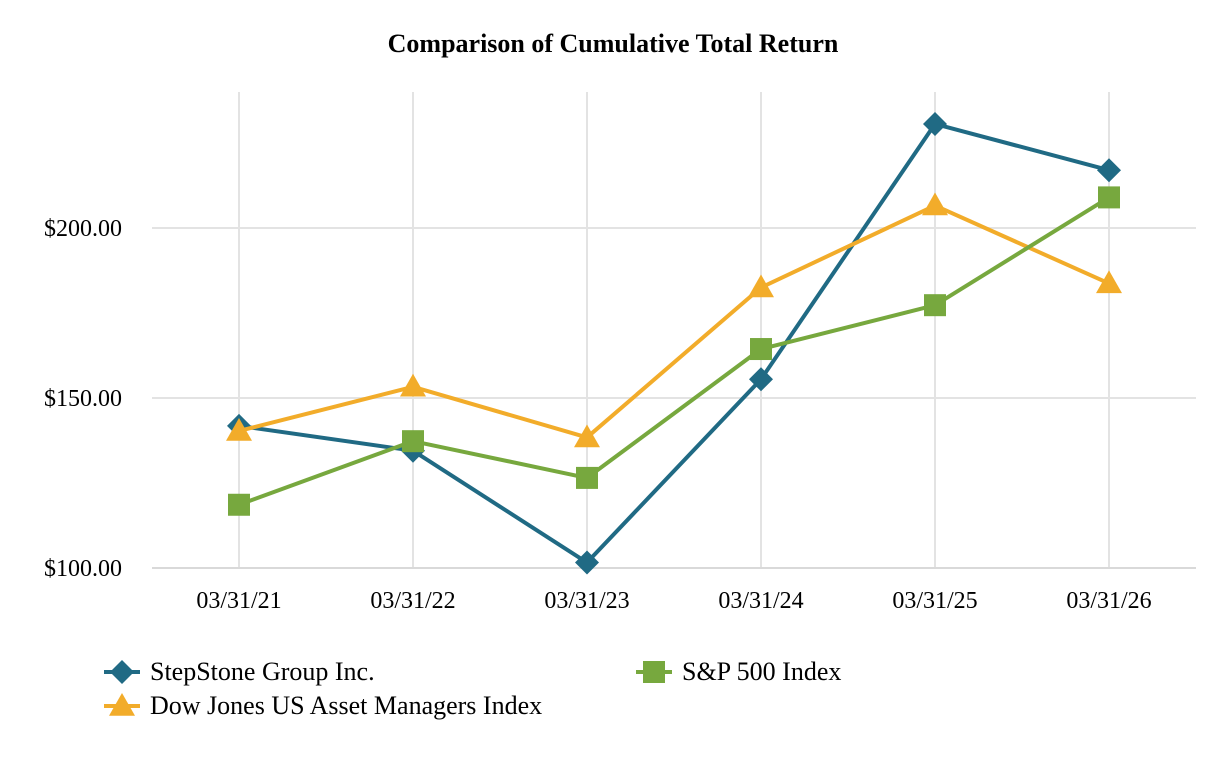  I want to click on legend-item: StepStone Group Inc., so click(239, 671).